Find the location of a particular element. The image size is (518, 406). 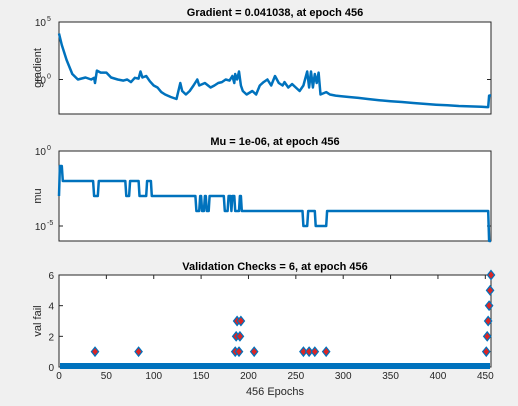

val-ylabel: val fail is located at coordinates (38, 320).